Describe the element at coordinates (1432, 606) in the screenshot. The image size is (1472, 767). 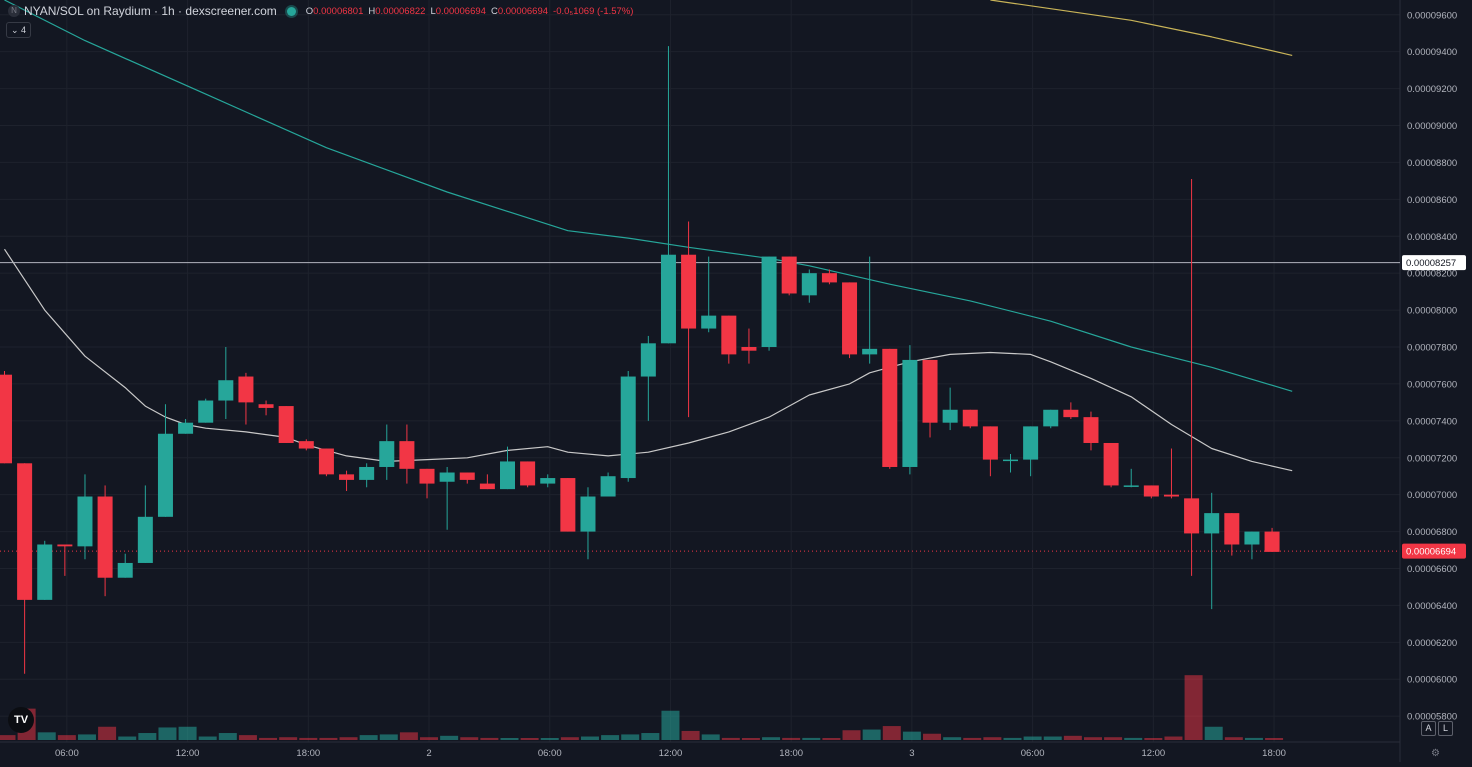
I see `y-tick-label: 0.00006400` at that location.